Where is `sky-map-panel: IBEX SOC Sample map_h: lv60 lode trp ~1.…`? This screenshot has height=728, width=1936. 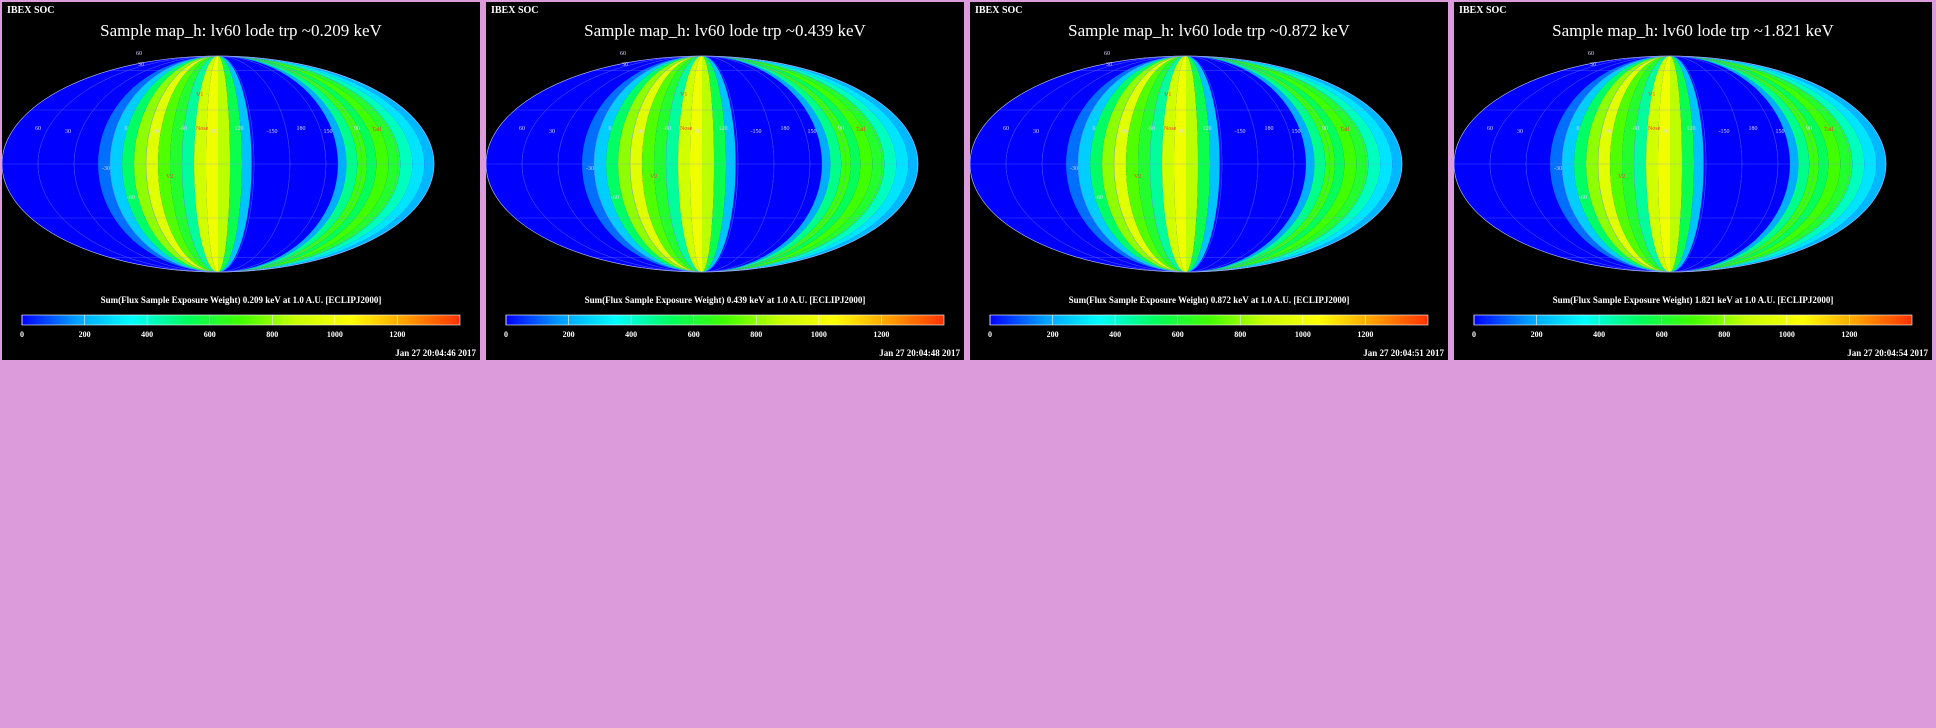 sky-map-panel: IBEX SOC Sample map_h: lv60 lode trp ~1.… is located at coordinates (1693, 181).